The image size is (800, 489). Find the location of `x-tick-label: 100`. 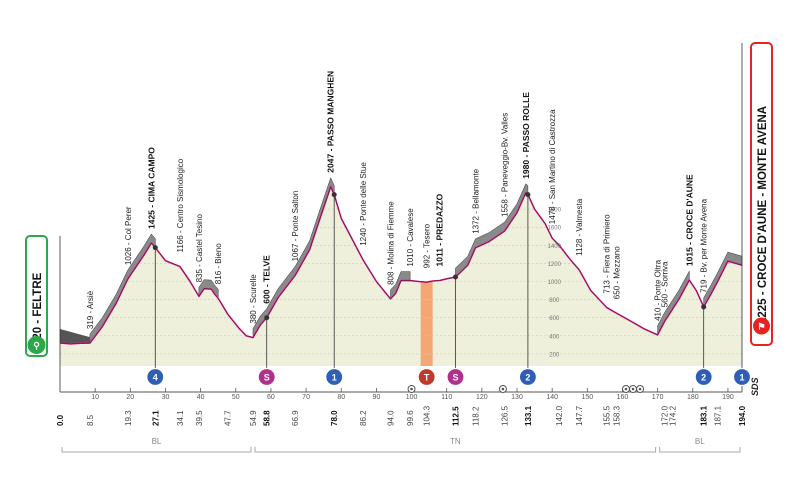

x-tick-label: 100 is located at coordinates (412, 397).